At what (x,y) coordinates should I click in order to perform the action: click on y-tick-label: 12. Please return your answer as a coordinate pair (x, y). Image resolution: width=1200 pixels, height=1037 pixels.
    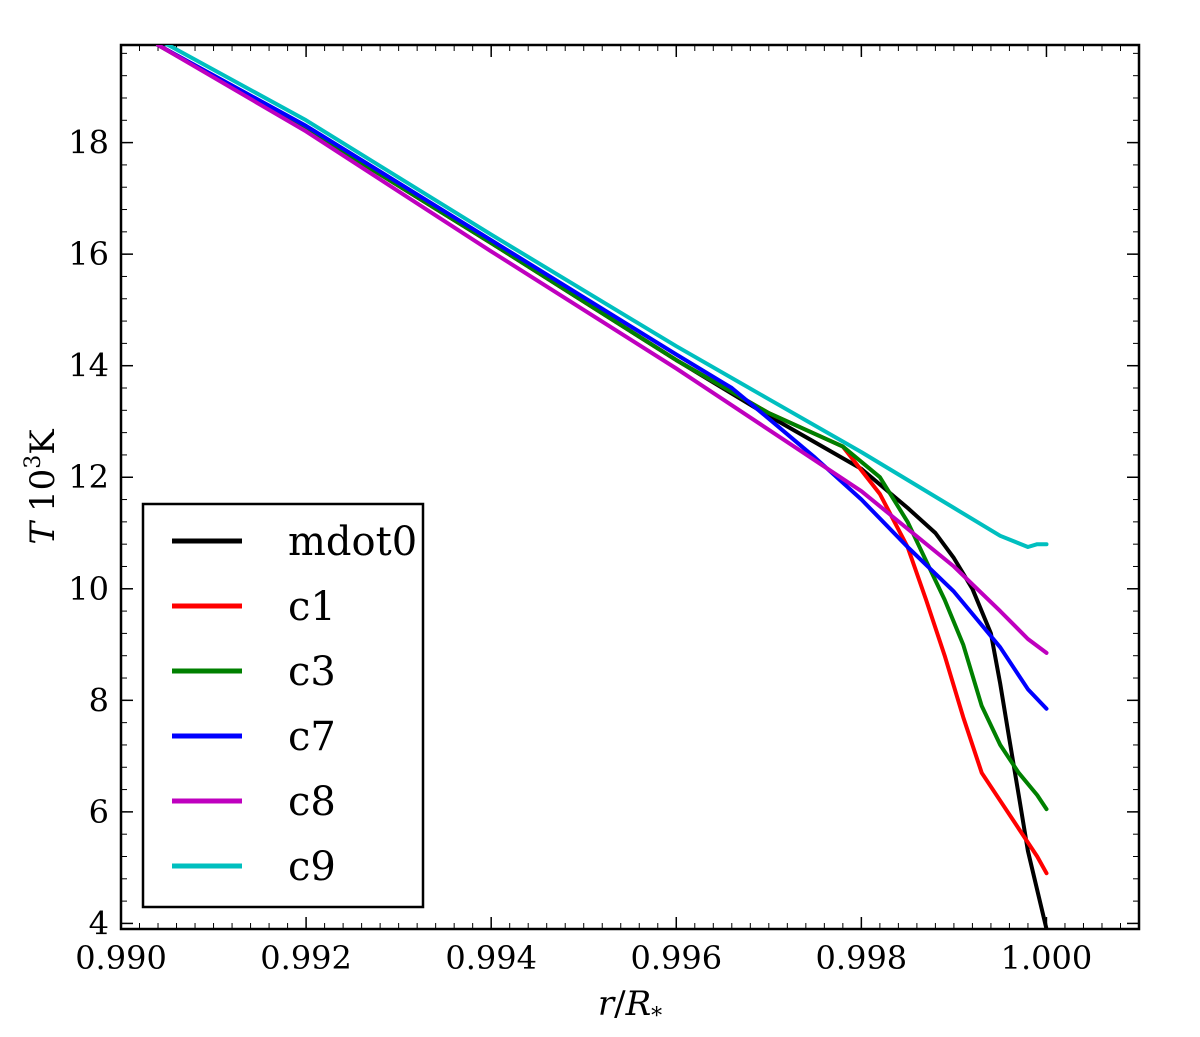
    Looking at the image, I should click on (88, 477).